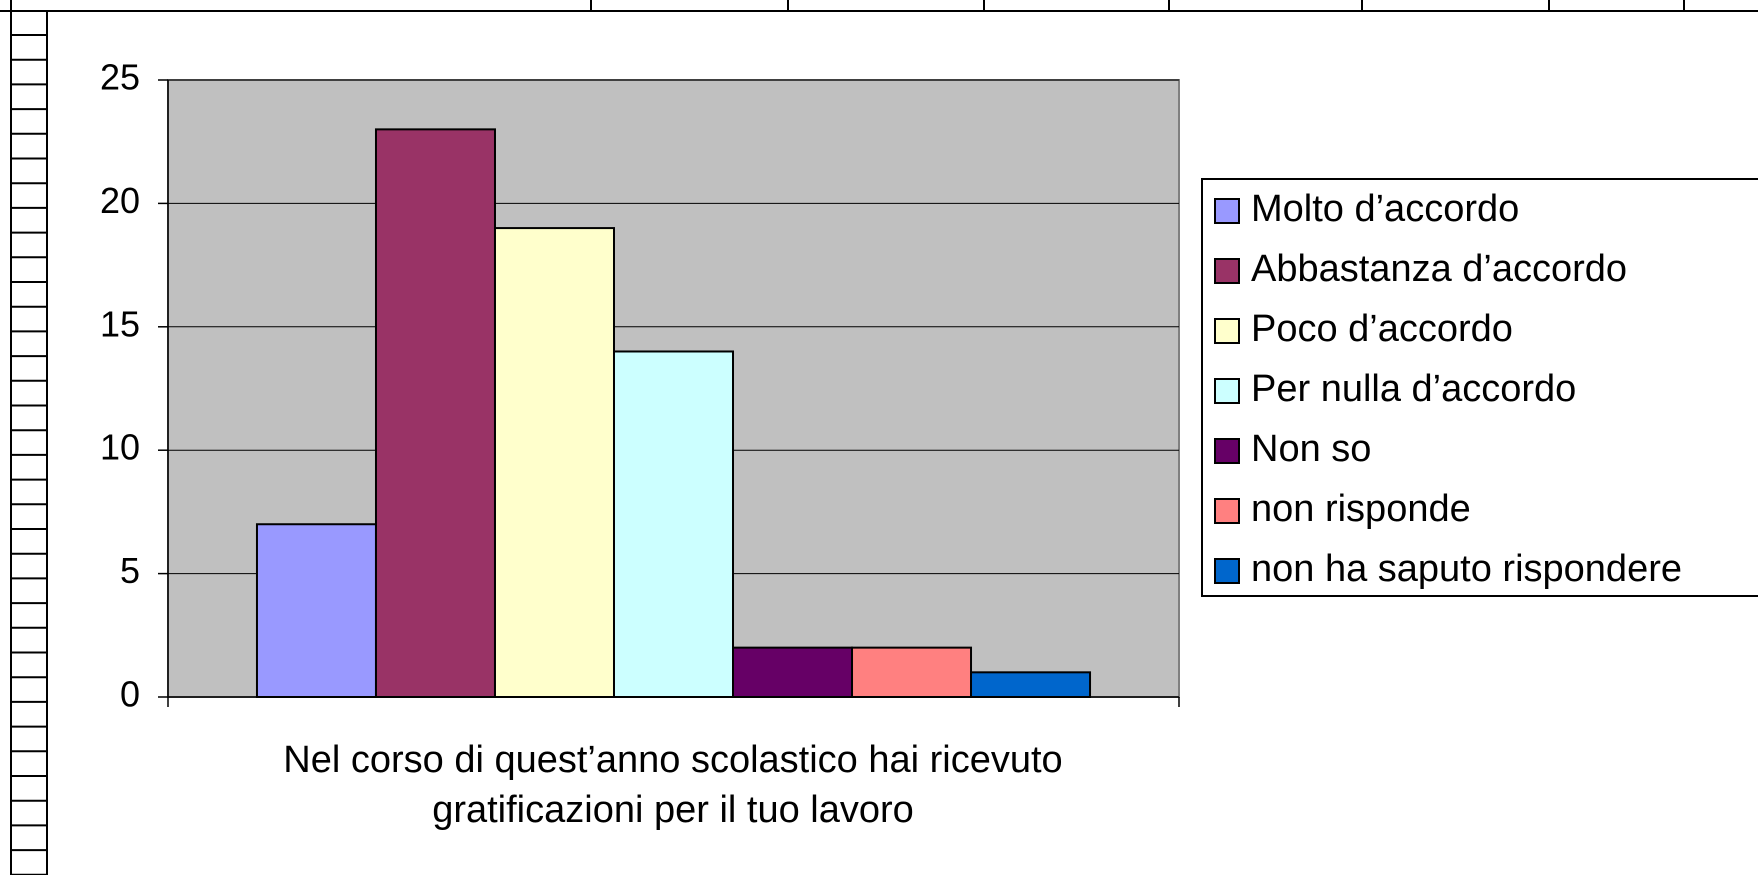 The height and width of the screenshot is (875, 1758). What do you see at coordinates (120, 447) in the screenshot?
I see `y-tick-label: 10` at bounding box center [120, 447].